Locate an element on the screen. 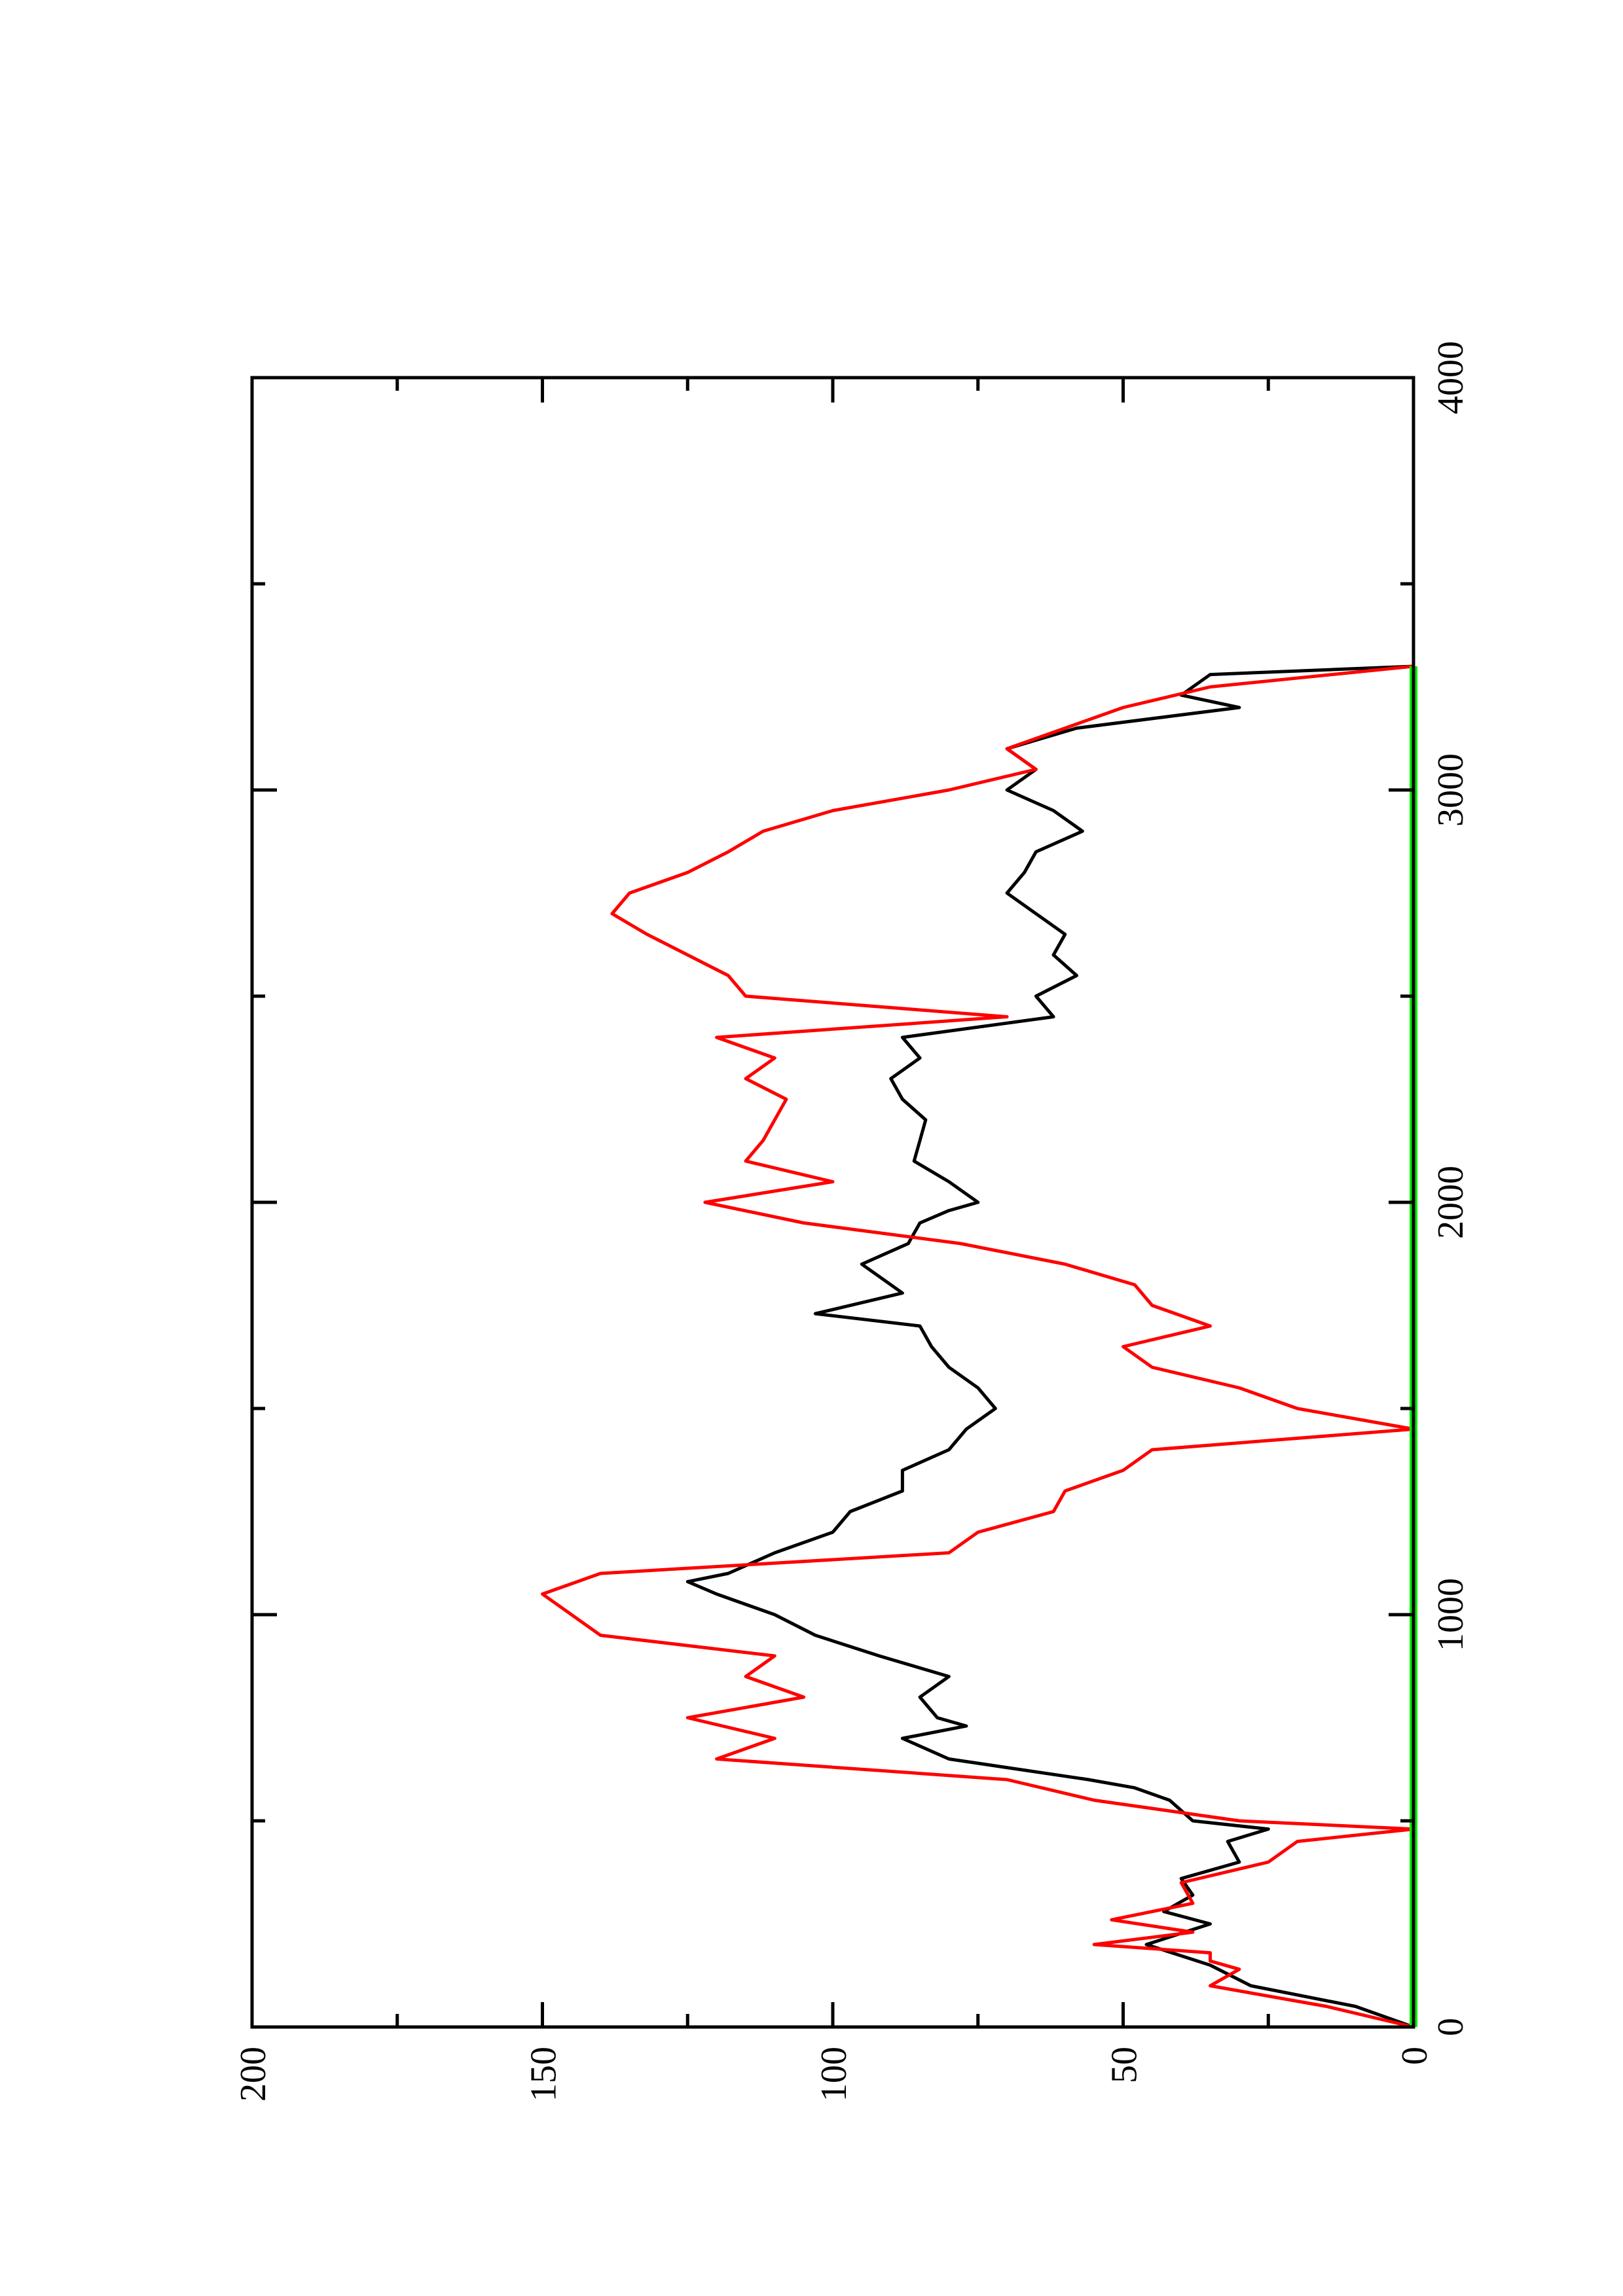 The height and width of the screenshot is (2296, 1623). x-tick-label: 3000 is located at coordinates (1451, 790).